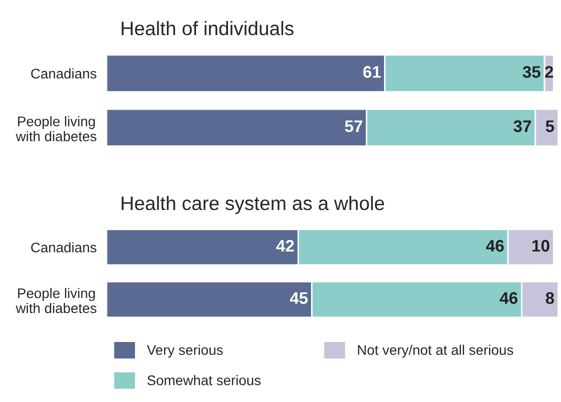 Image resolution: width=561 pixels, height=402 pixels. Describe the element at coordinates (204, 380) in the screenshot. I see `legend-label: Somewhat serious` at that location.